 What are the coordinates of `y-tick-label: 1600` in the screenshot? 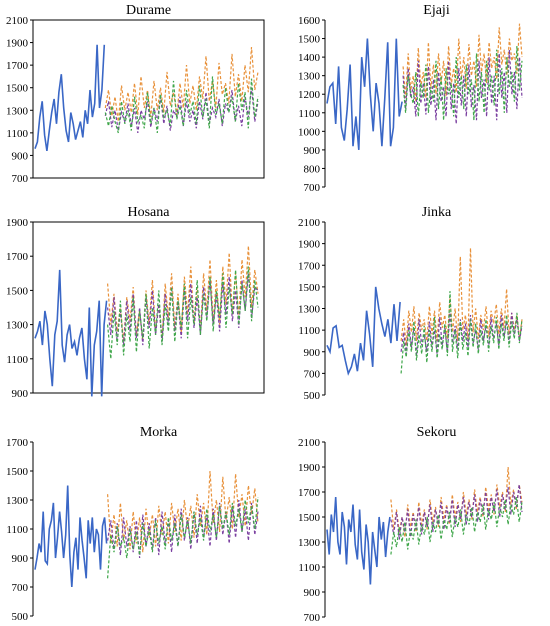 It's located at (309, 21).